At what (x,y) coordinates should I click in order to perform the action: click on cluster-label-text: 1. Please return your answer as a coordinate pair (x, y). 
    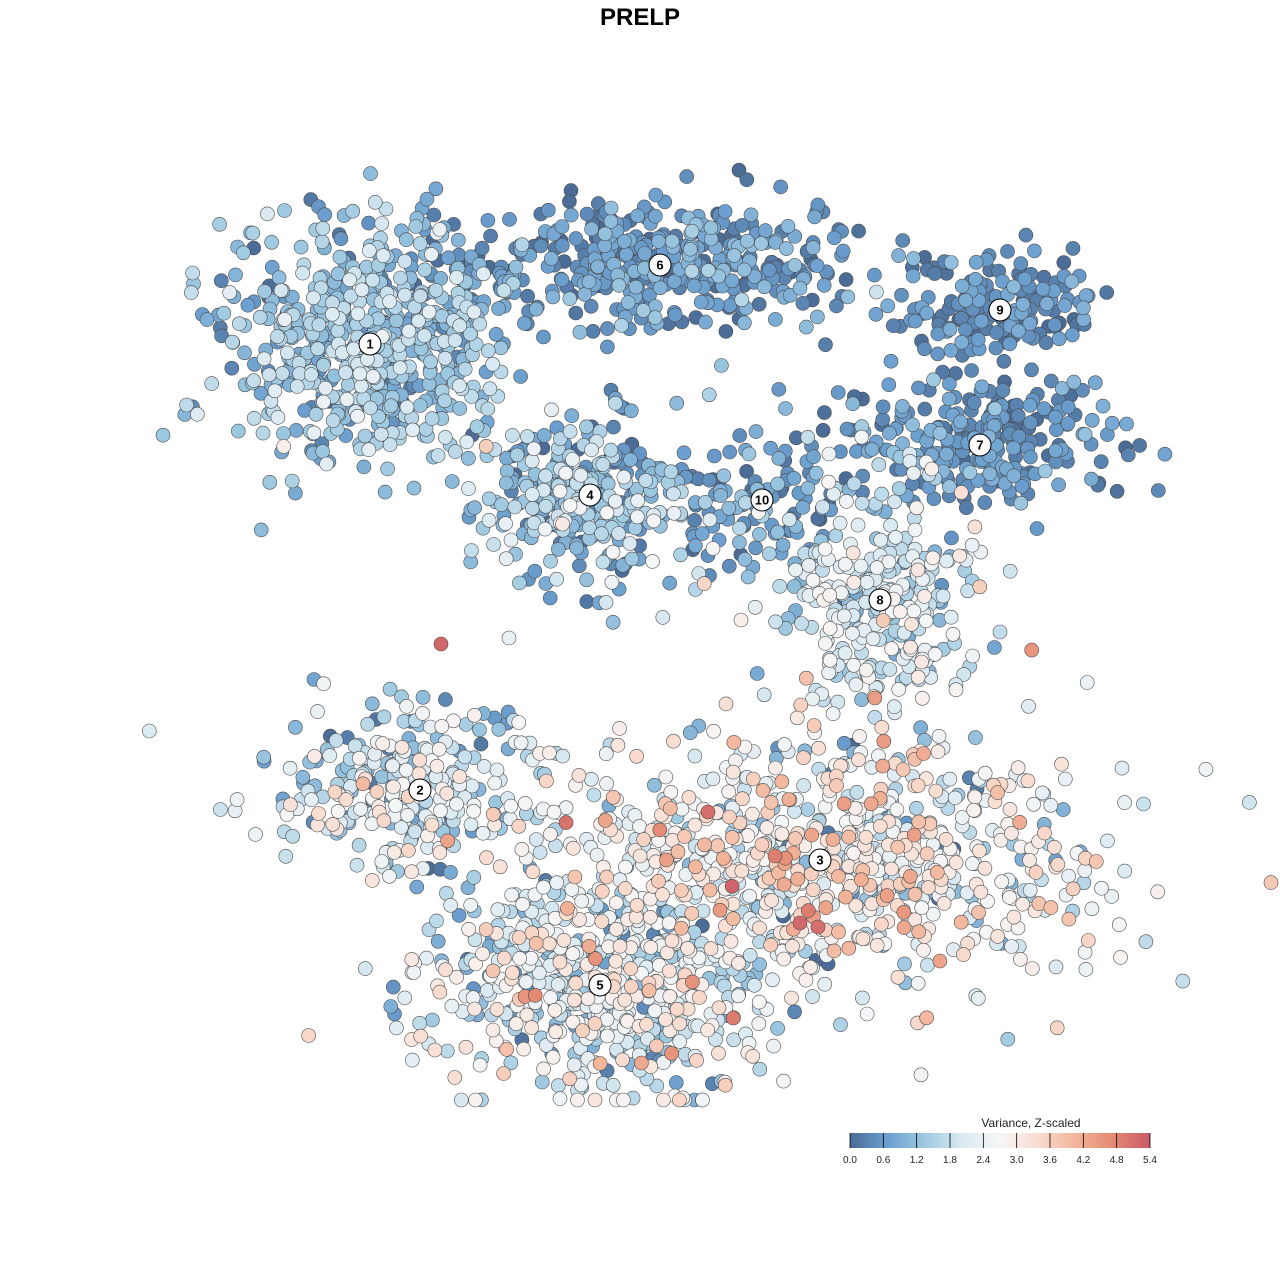
    Looking at the image, I should click on (369, 344).